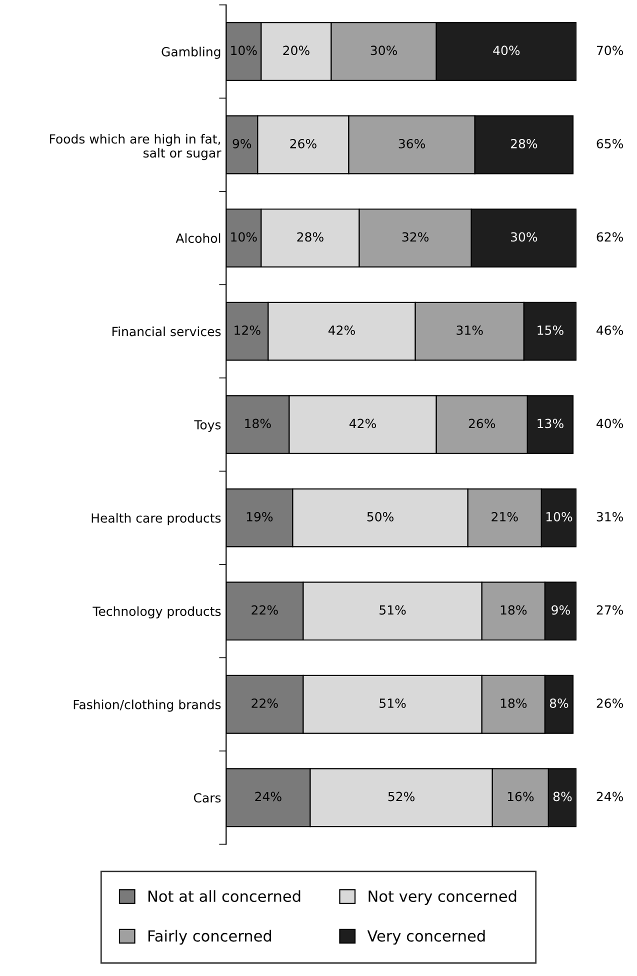 Image resolution: width=637 pixels, height=976 pixels. I want to click on y-tick-label: Cars, so click(207, 798).